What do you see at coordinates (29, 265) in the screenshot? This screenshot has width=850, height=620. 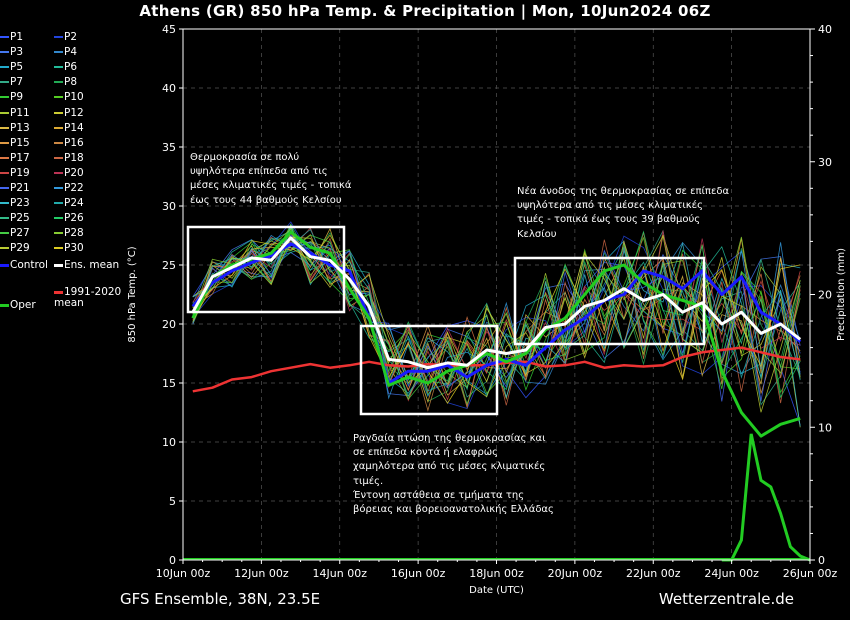 I see `legend-label: Control` at bounding box center [29, 265].